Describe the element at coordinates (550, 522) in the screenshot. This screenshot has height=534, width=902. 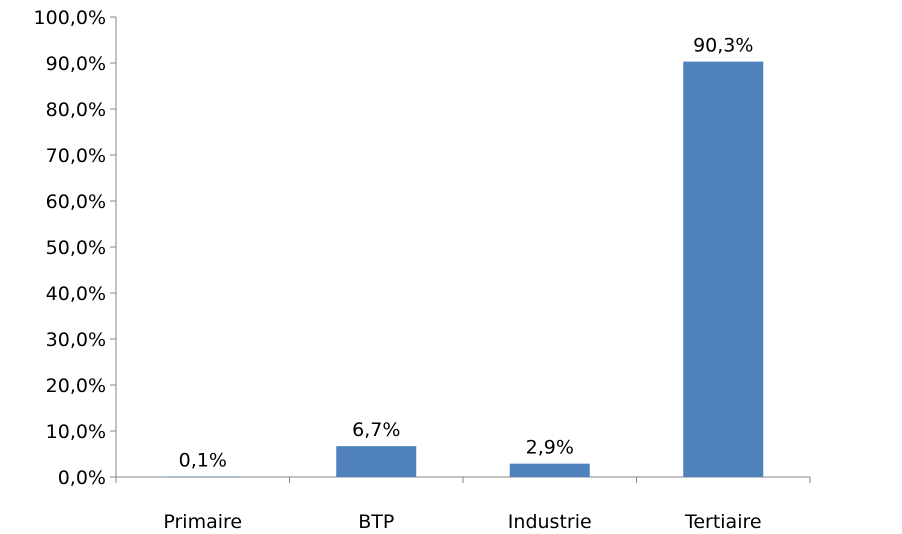
I see `x-tick-label: Industrie` at that location.